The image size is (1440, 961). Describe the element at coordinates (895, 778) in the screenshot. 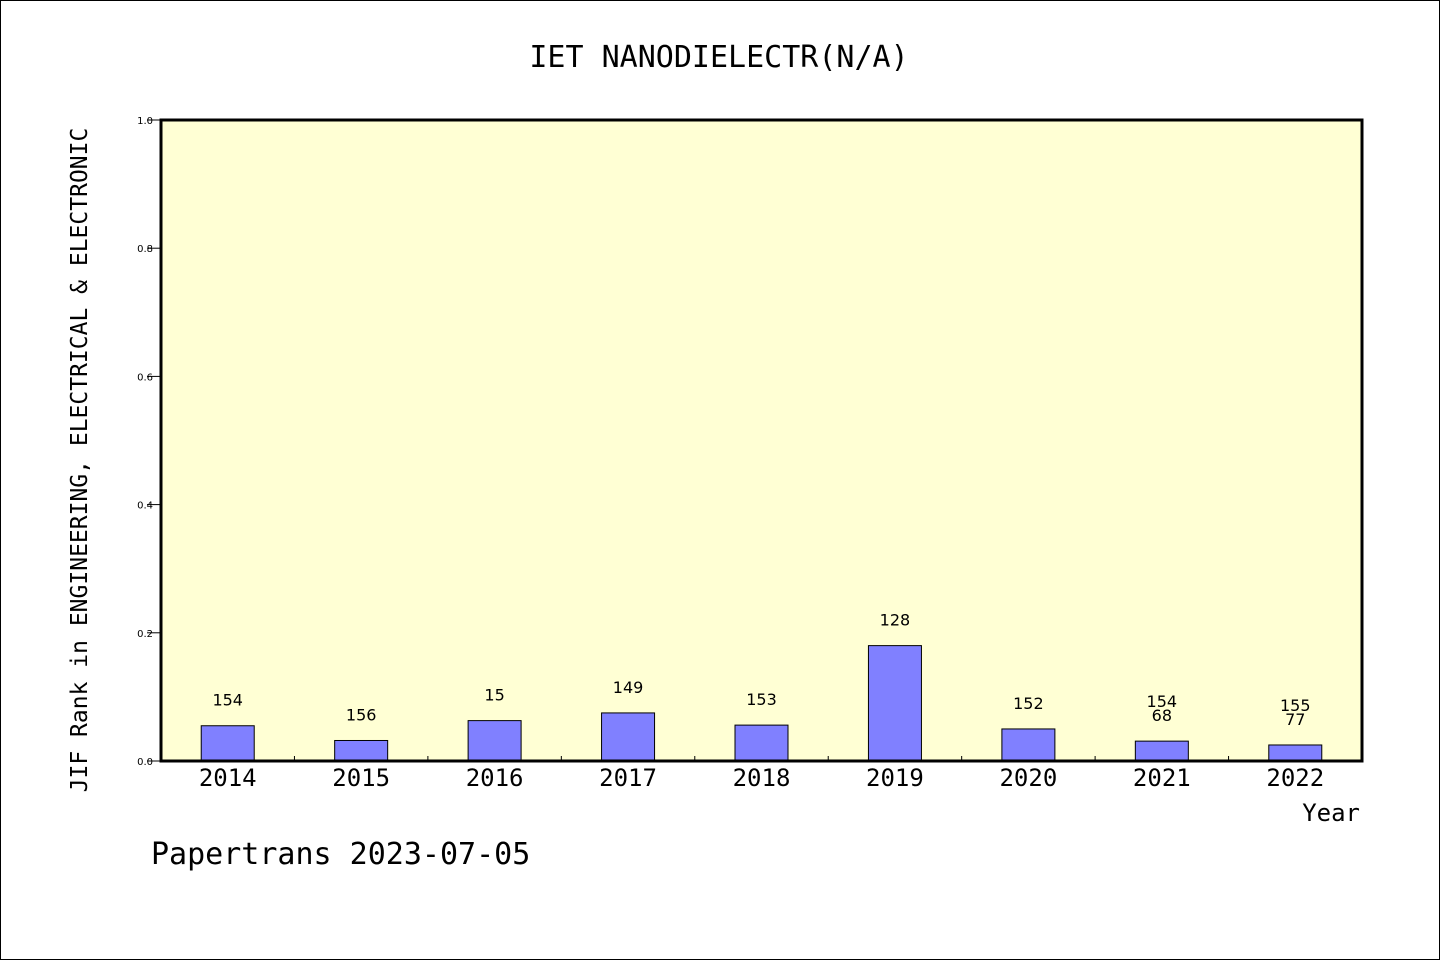

I see `x-tick-label: 2019` at that location.